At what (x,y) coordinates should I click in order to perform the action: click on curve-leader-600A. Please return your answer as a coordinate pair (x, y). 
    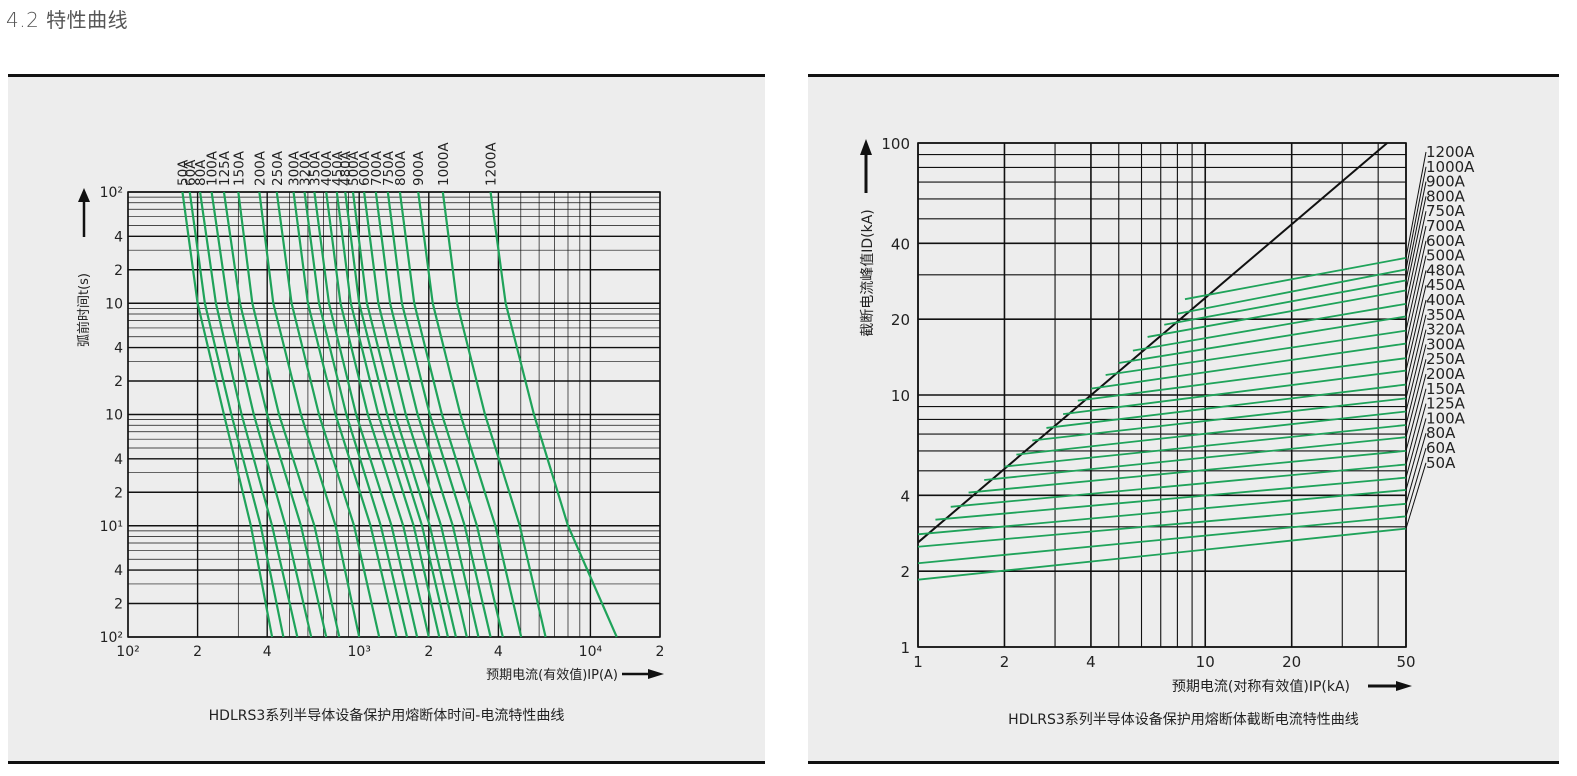
    Looking at the image, I should click on (1416, 285).